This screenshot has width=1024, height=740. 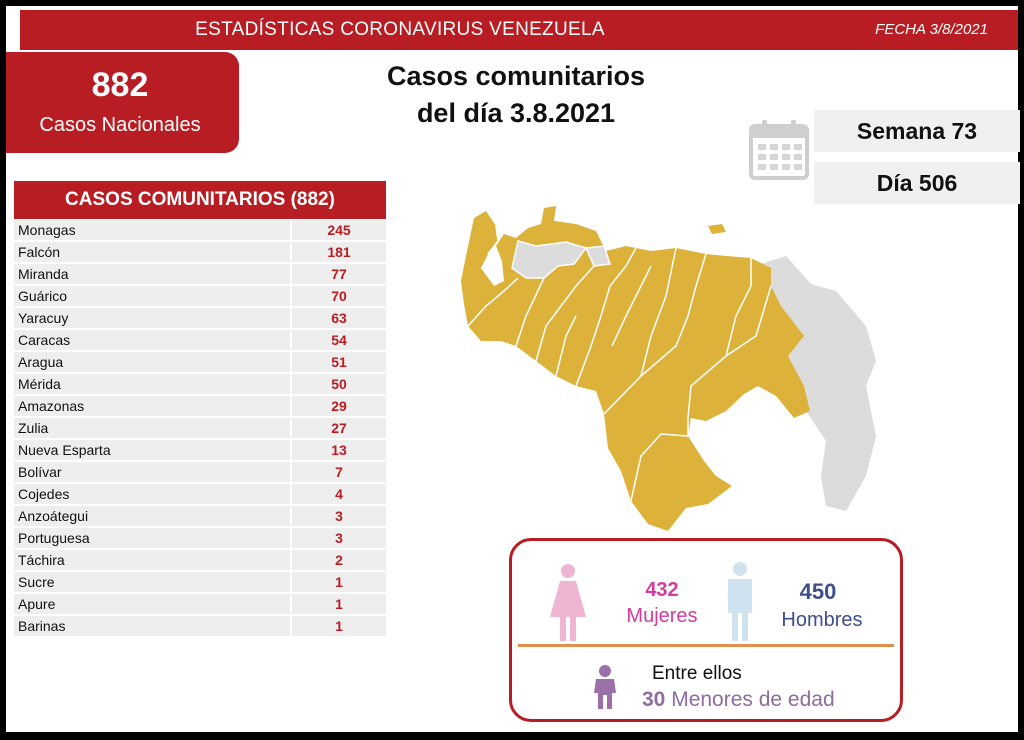 I want to click on table-row: Zulia 27, so click(x=200, y=428).